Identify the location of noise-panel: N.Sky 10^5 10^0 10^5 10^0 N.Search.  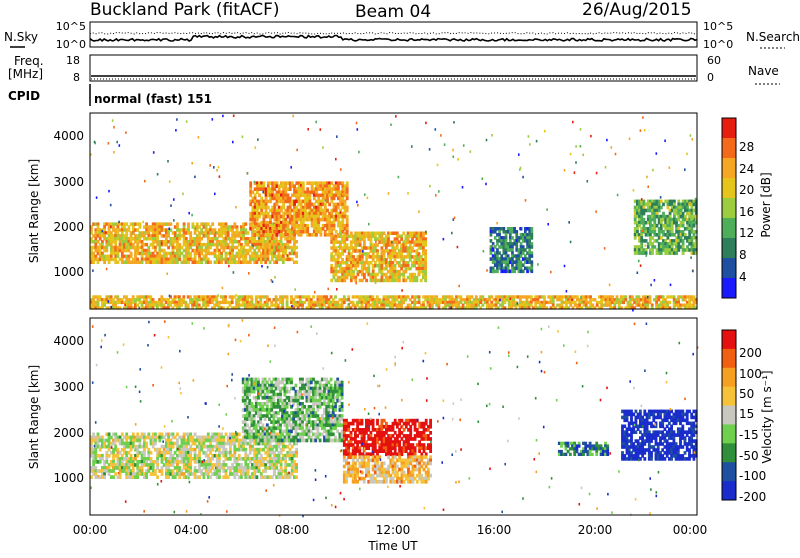
(402, 35).